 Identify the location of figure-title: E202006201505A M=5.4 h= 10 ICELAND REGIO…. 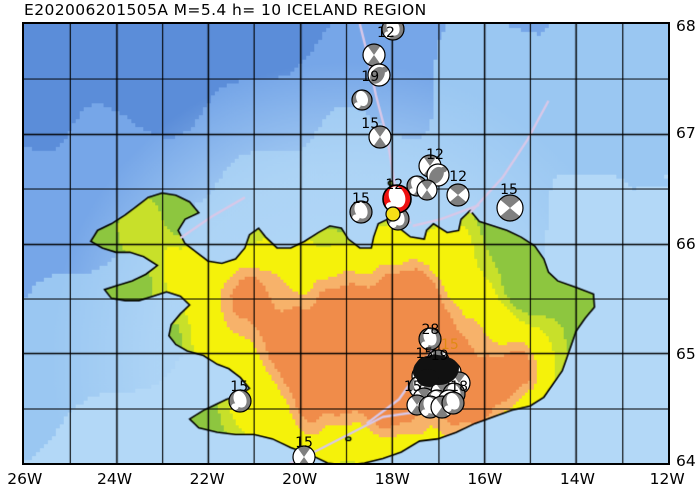
(225, 10).